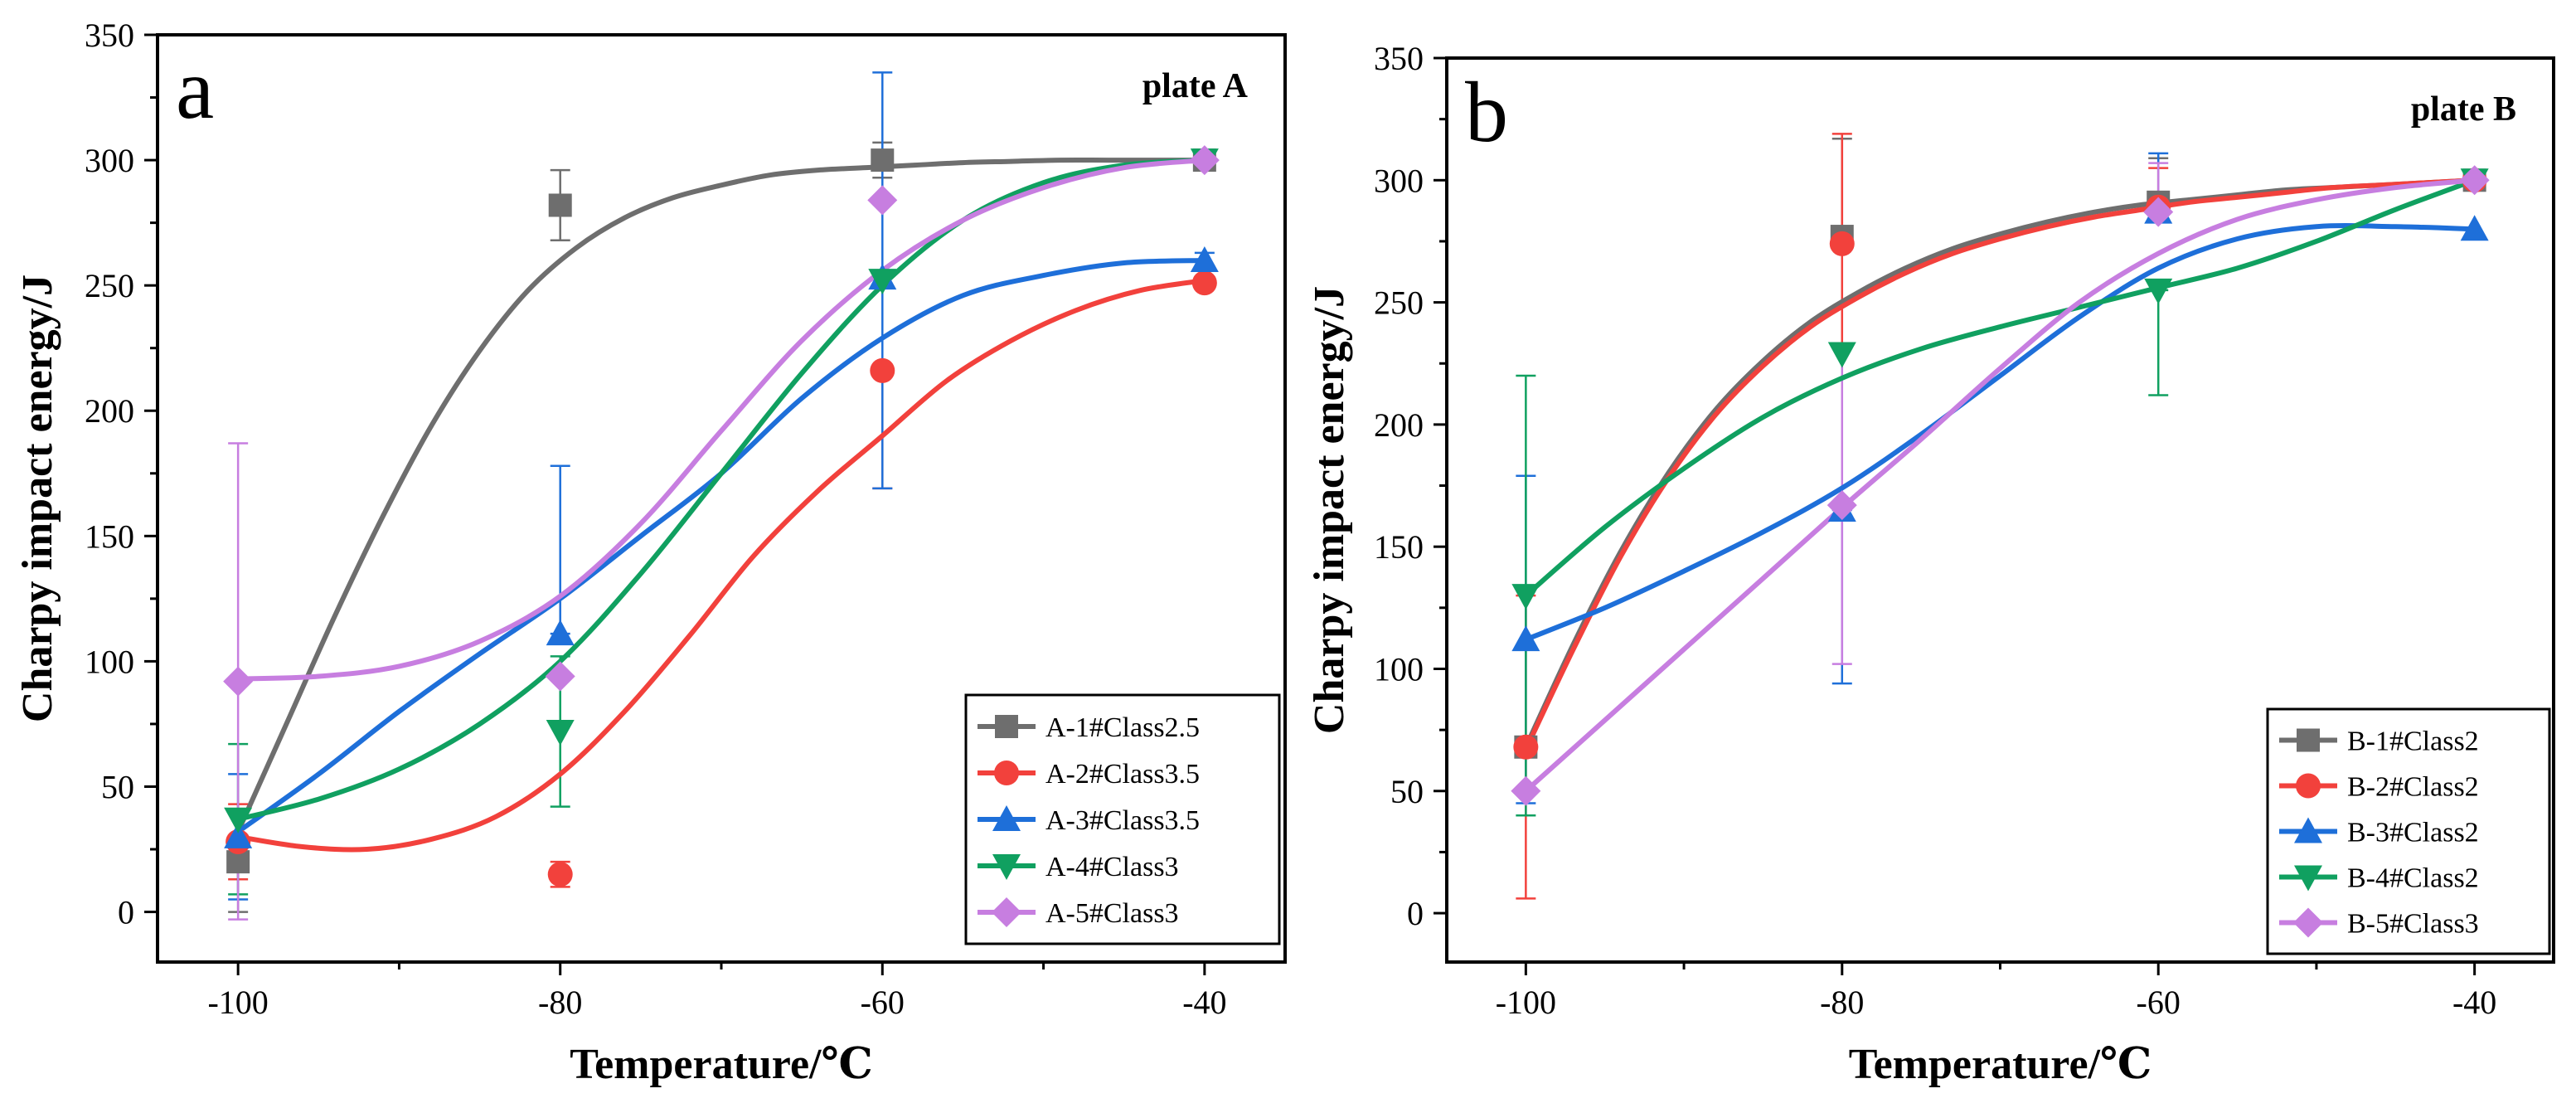  I want to click on fit-curve-B-4#Class2, so click(2000, 388).